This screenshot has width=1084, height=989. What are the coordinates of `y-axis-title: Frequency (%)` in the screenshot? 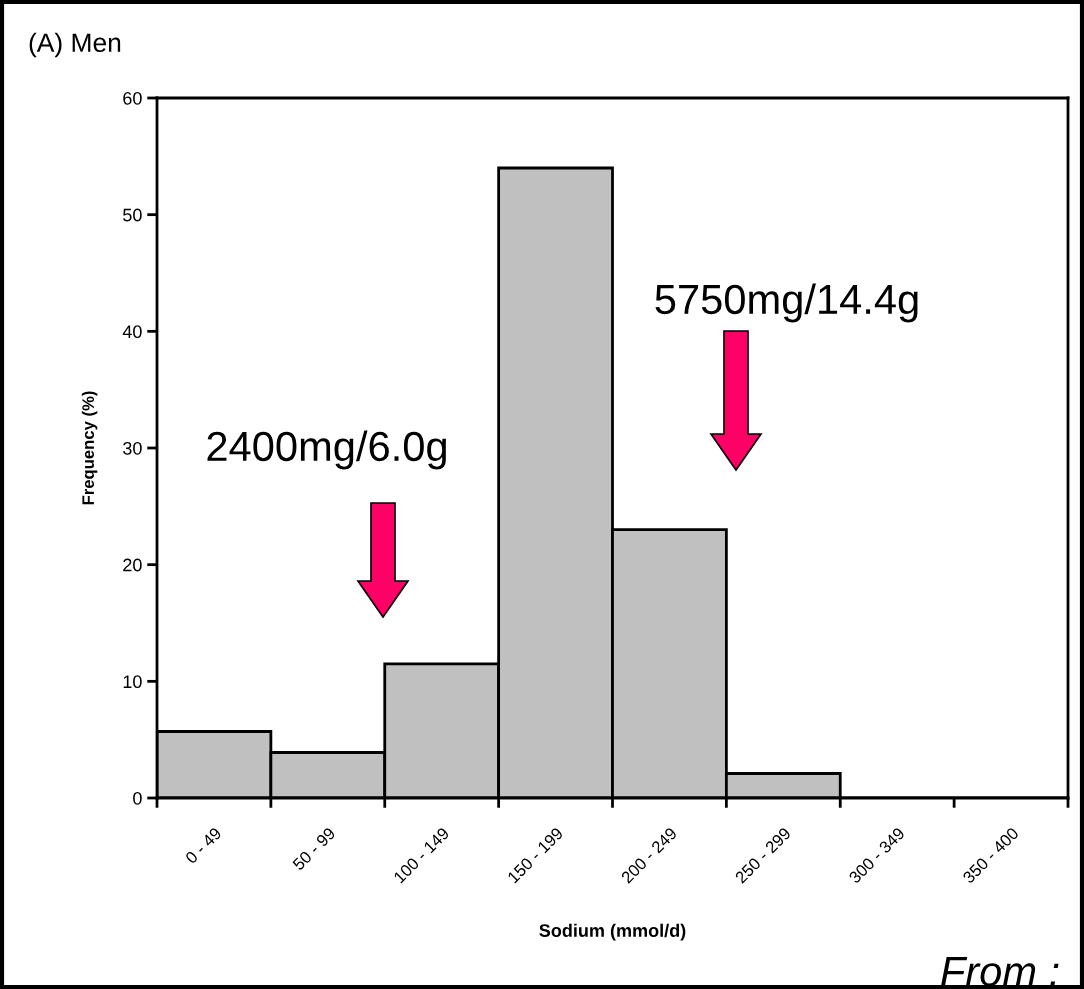 It's located at (89, 448).